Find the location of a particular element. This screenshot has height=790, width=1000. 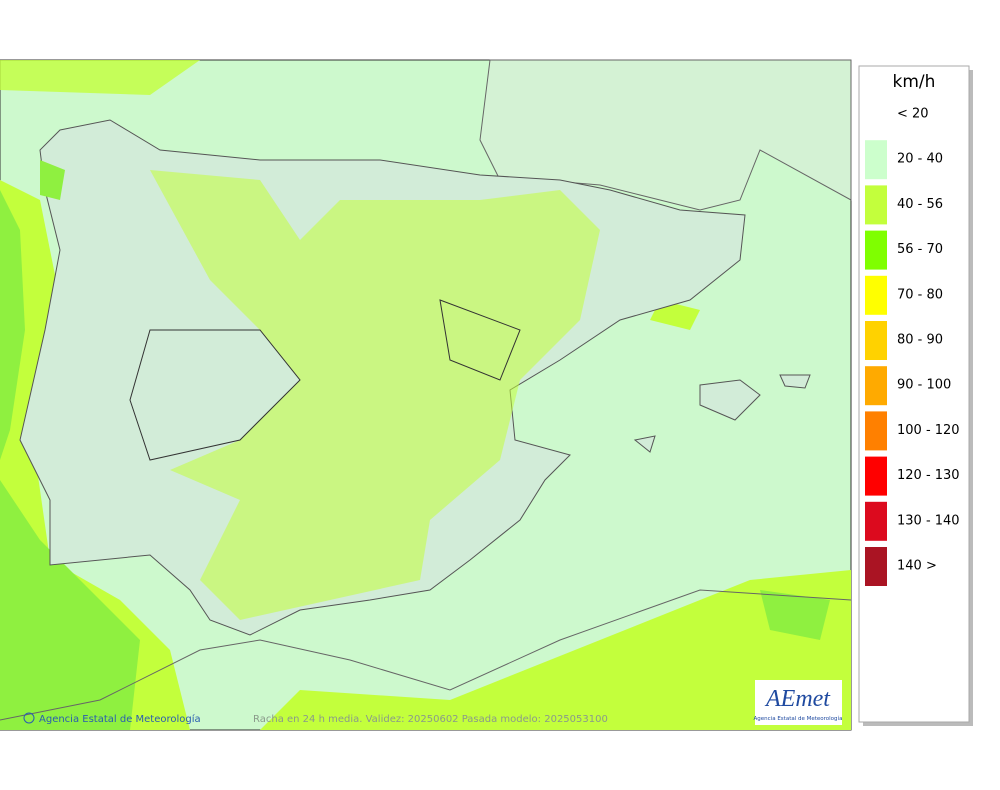

coast is located at coordinates (426, 655).